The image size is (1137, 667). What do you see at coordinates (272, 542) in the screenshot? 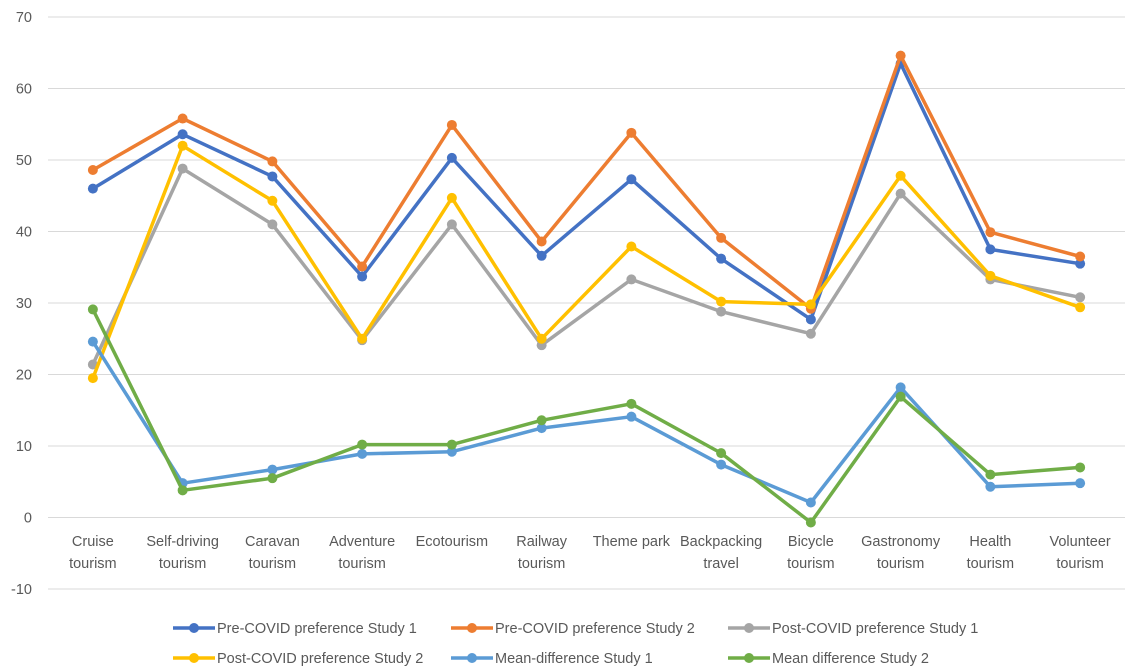
I see `x-tick-label: Caravan` at bounding box center [272, 542].